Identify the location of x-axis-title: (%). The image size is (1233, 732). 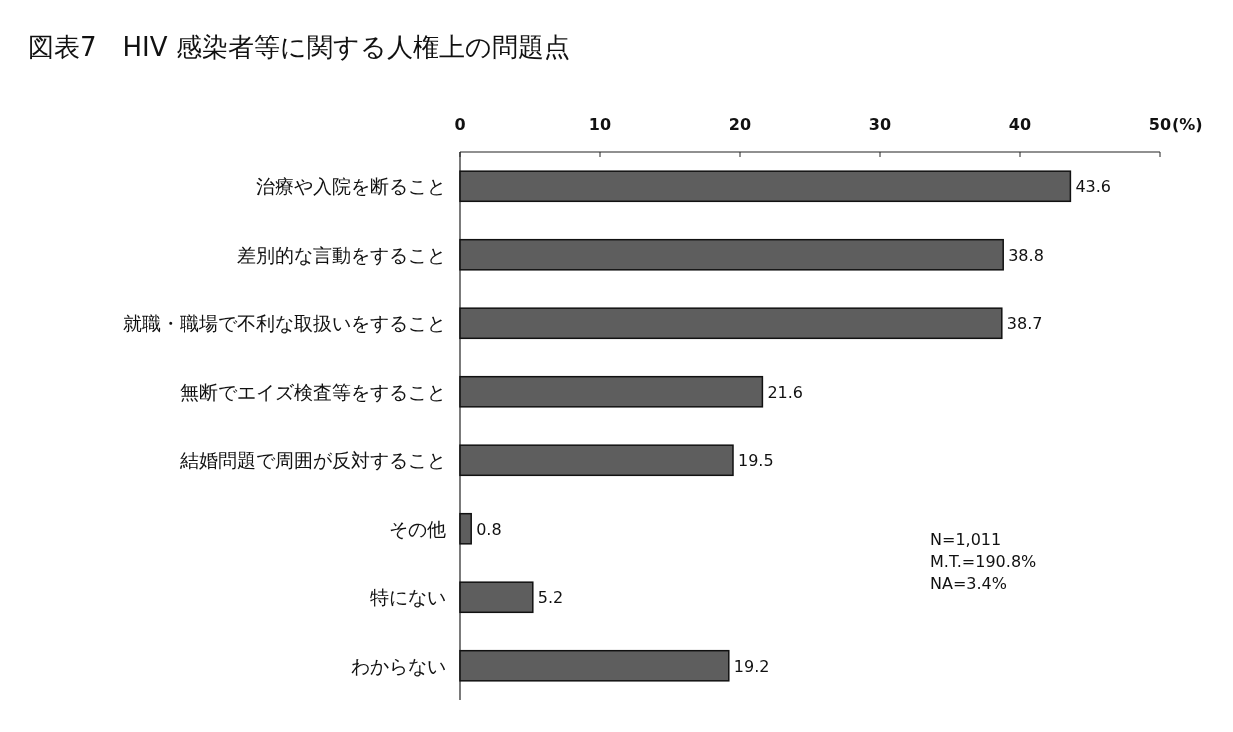
(1187, 124).